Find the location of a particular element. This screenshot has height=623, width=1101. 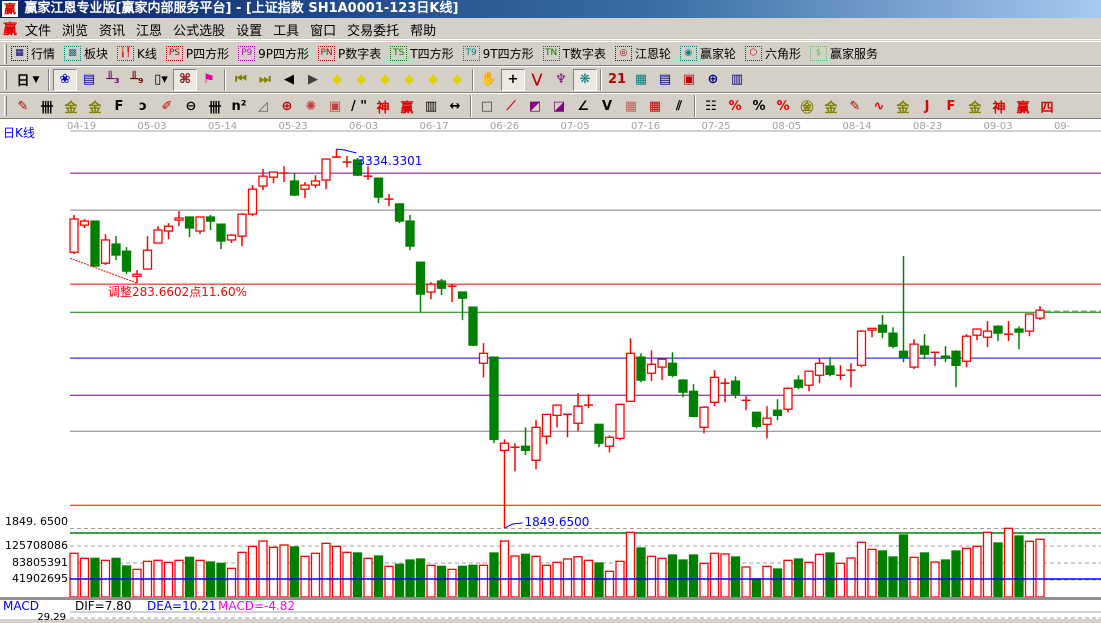

fan-red-button: ⟋ is located at coordinates (511, 106).